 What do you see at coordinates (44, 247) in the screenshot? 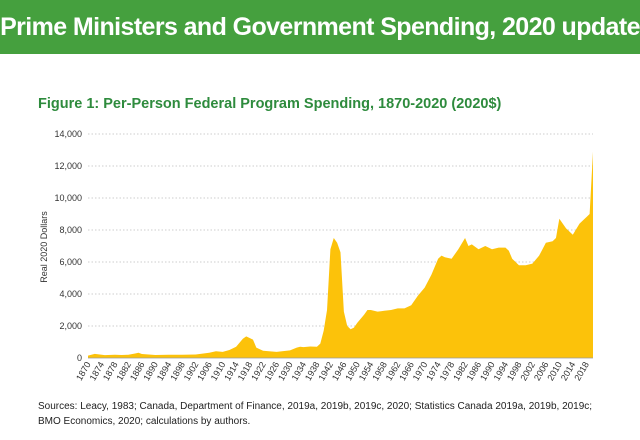
I see `y-axis-title: Real 2020 Dollars` at bounding box center [44, 247].